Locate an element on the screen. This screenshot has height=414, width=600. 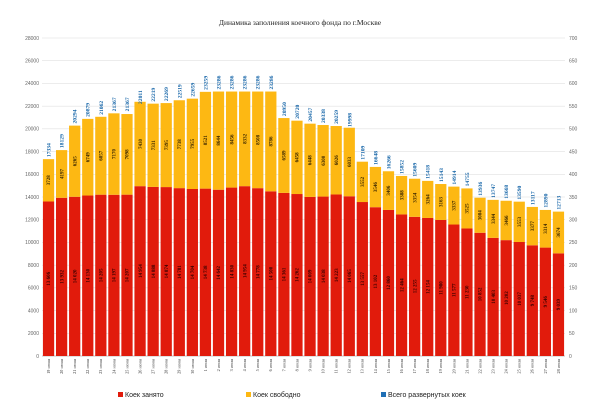
x-tick-label: 24 июня is located at coordinates (113, 366).